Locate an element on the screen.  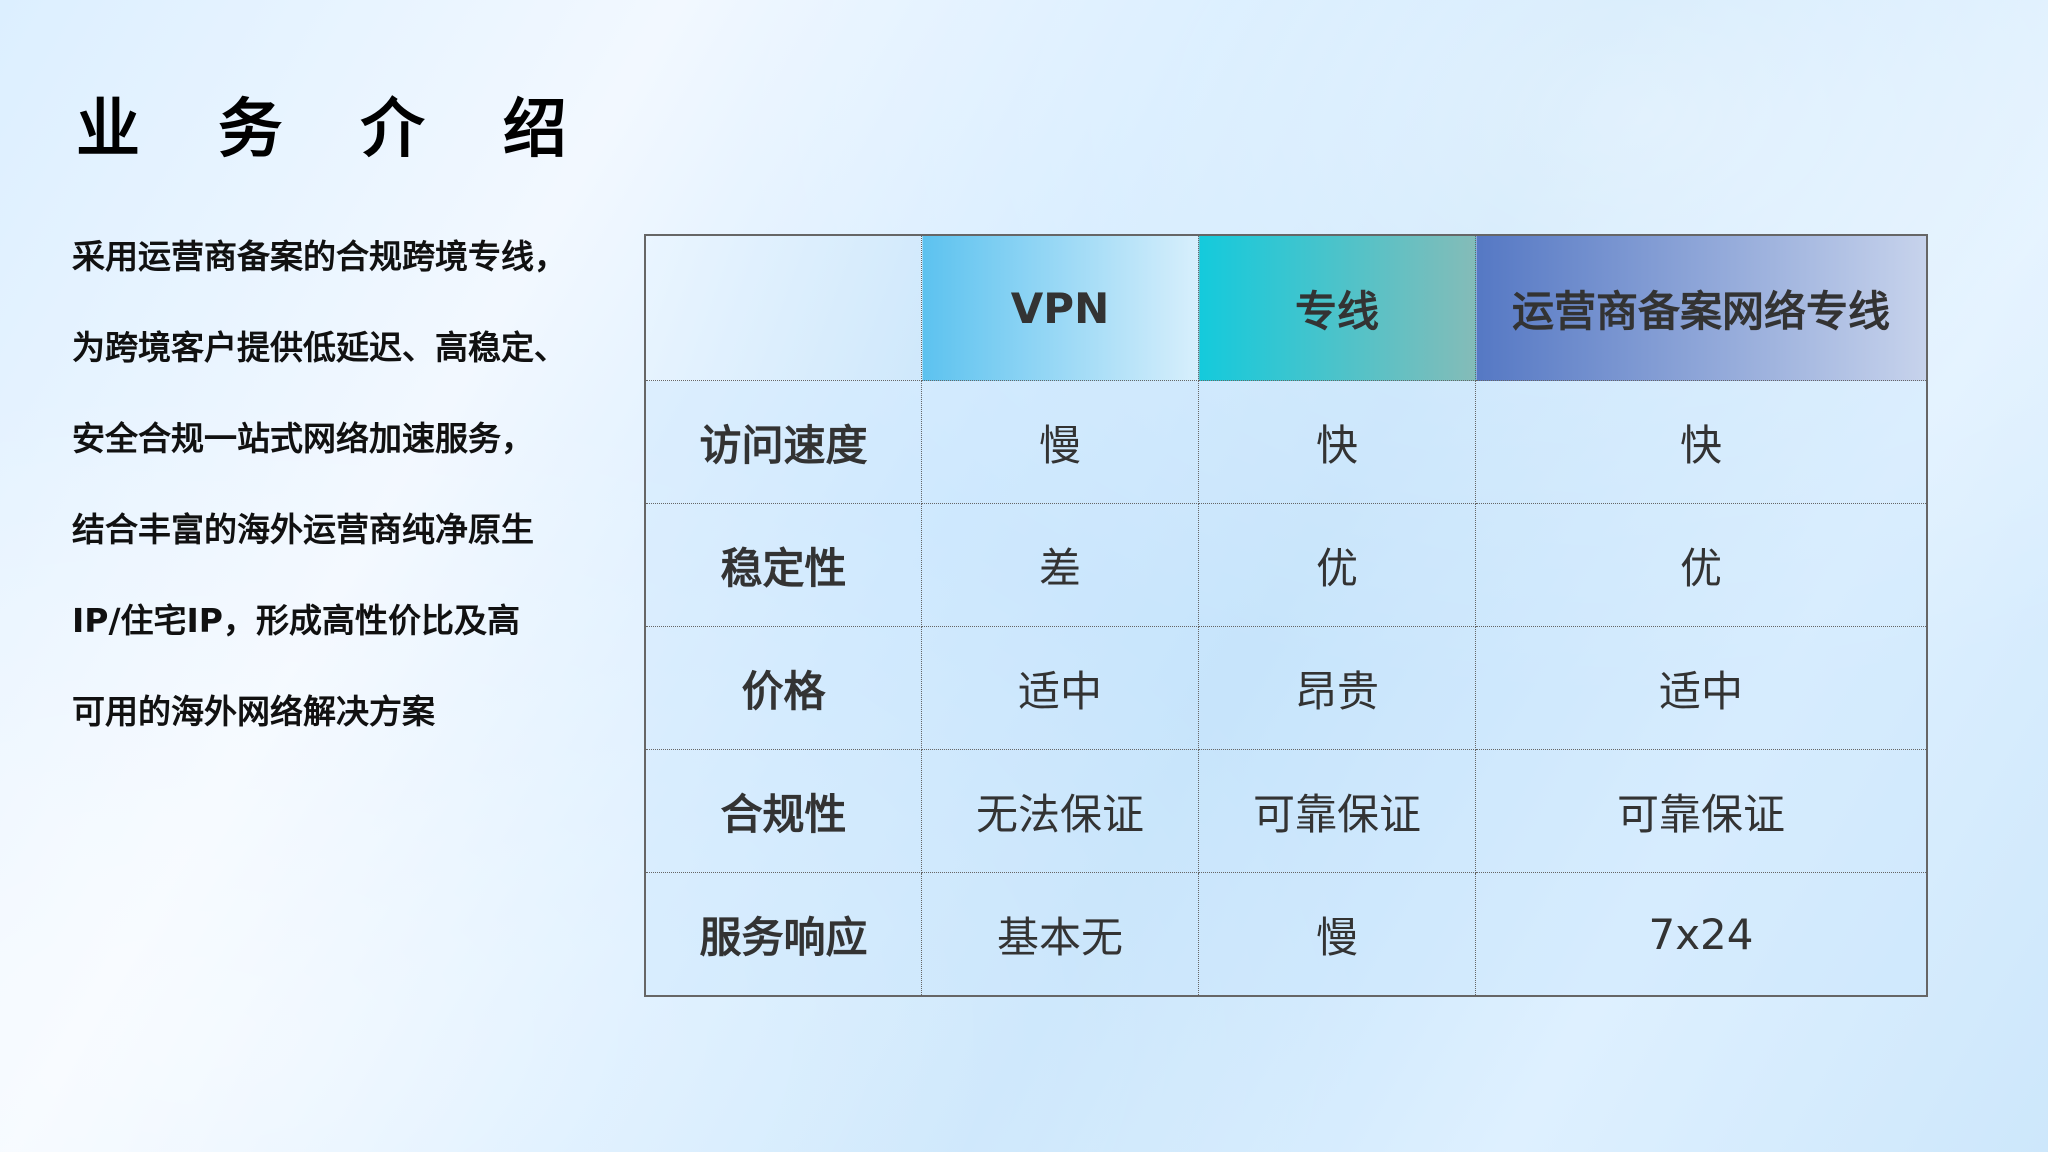
table-row: 服务响应 基本无慢 7x24 is located at coordinates (1286, 934).